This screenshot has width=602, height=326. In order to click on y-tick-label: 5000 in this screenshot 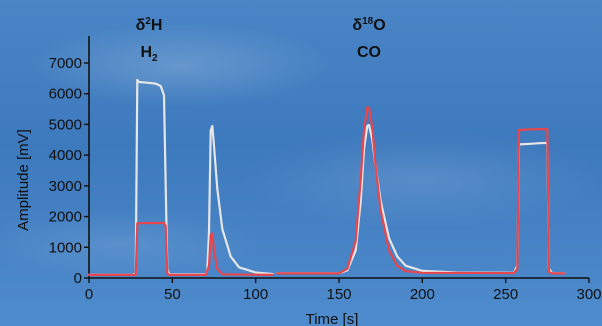, I will do `click(65, 124)`.